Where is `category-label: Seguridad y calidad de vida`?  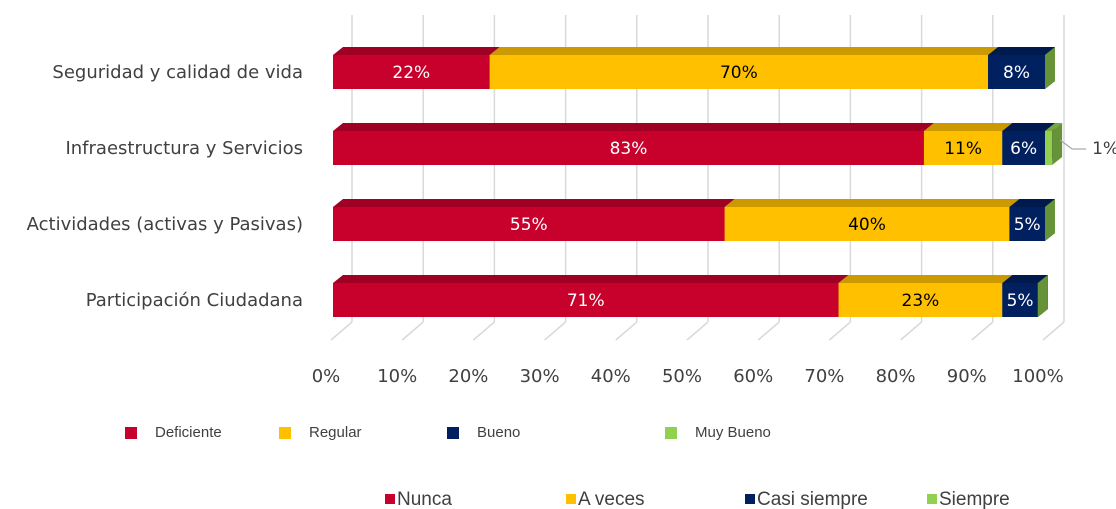
category-label: Seguridad y calidad de vida is located at coordinates (177, 72).